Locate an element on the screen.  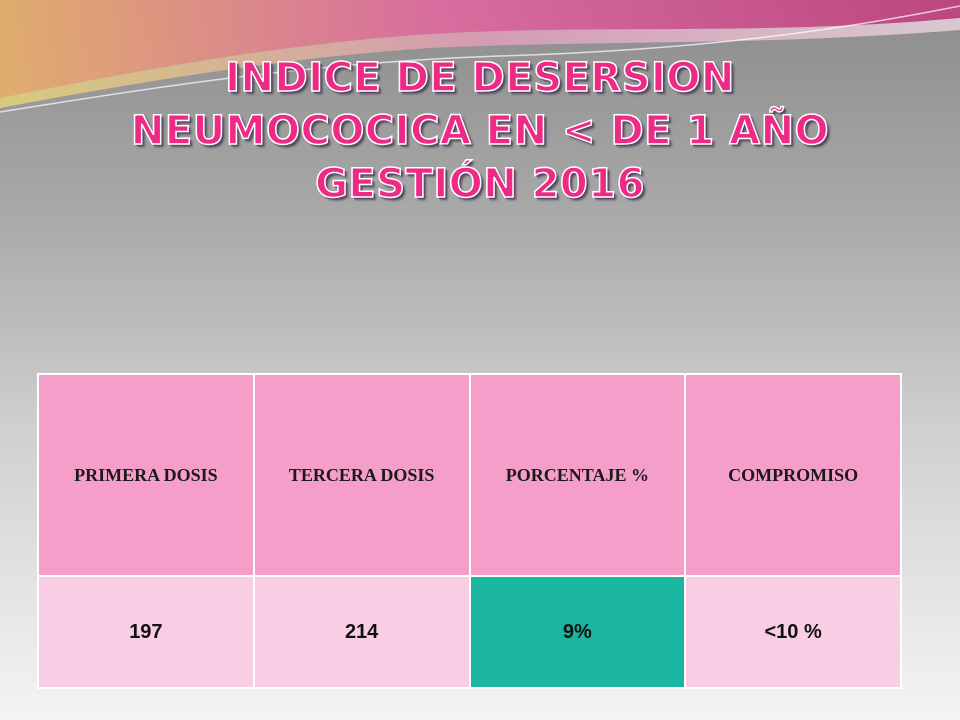
header-primera-dosis: PRIMERA DOSIS is located at coordinates (146, 475).